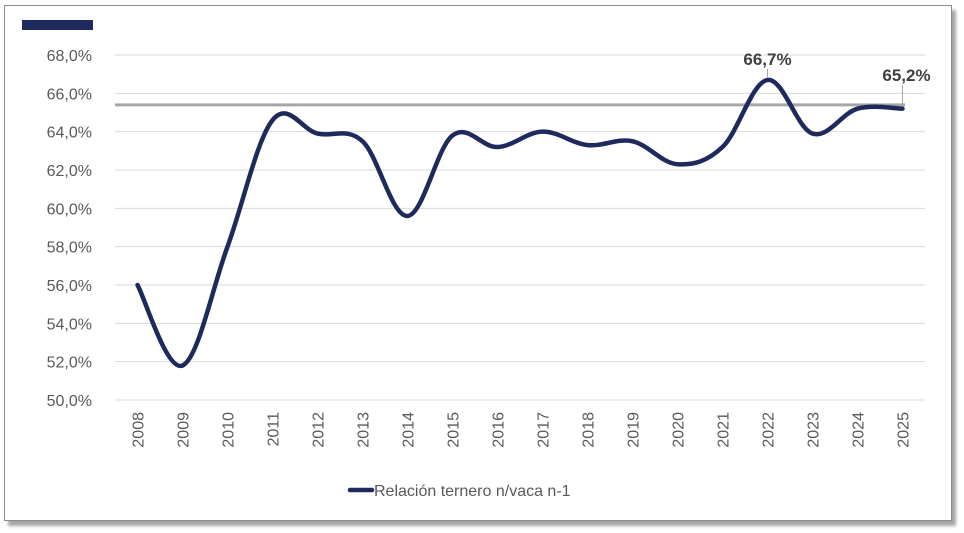  I want to click on x-tick-label: 2010, so click(229, 430).